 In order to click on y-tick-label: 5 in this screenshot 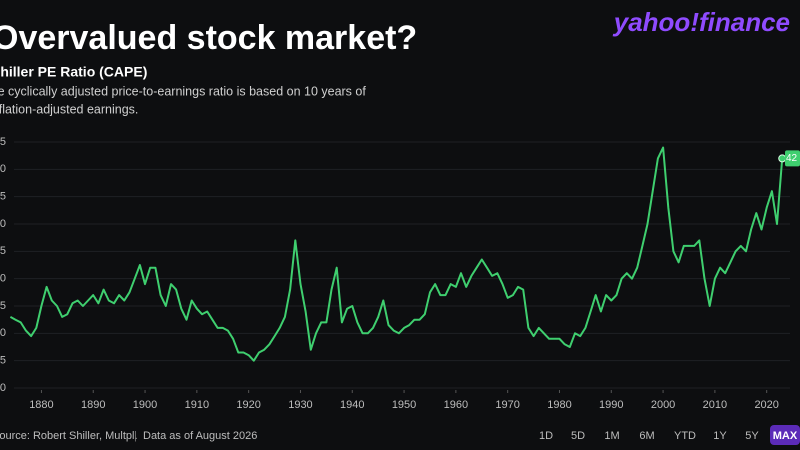, I will do `click(3, 361)`.